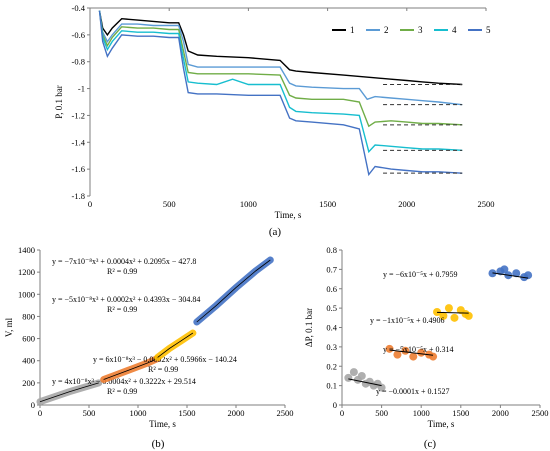  I want to click on equation-label: y = −5x10⁻⁵x + 0.314, so click(418, 349).